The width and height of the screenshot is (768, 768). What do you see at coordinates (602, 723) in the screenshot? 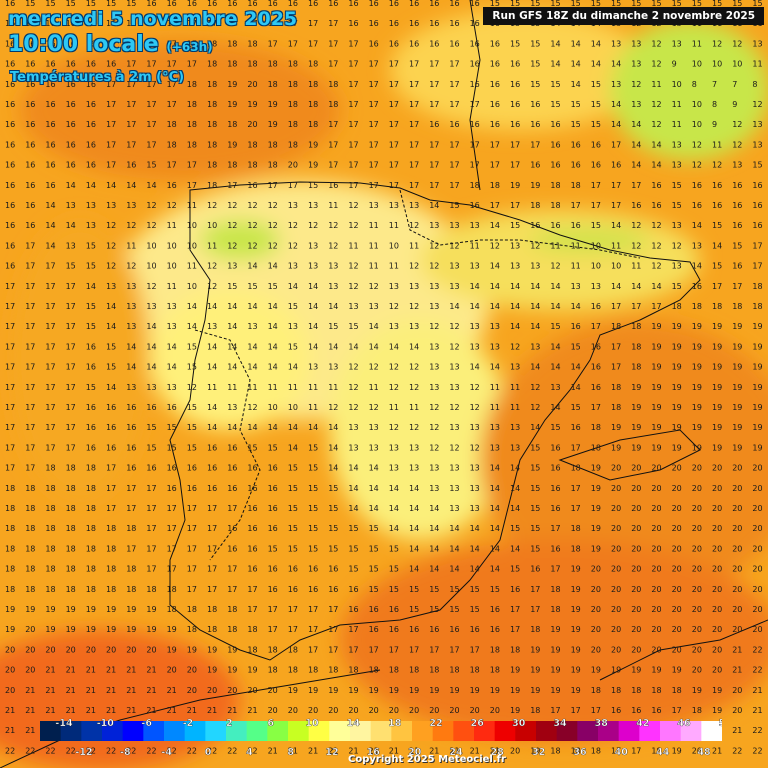
I see `legend-label: 38` at bounding box center [602, 723].